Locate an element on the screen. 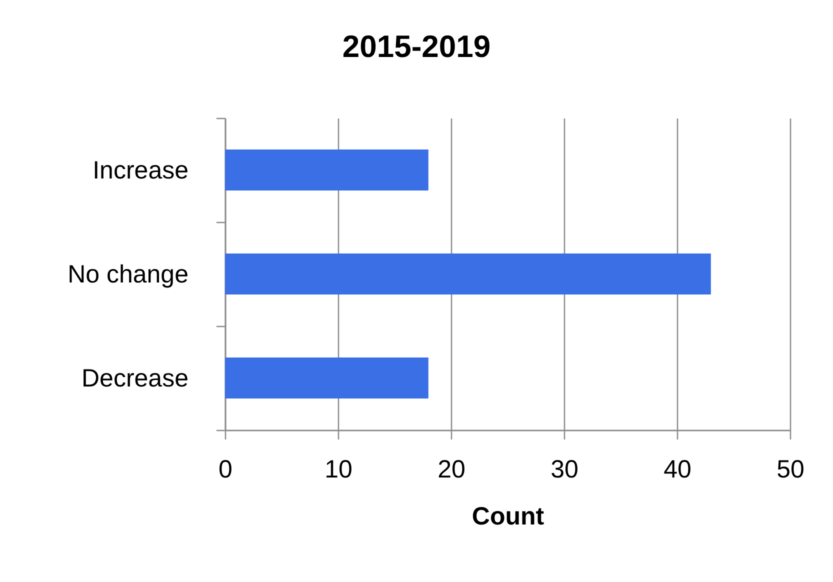  x-axis-title: Count is located at coordinates (508, 516).